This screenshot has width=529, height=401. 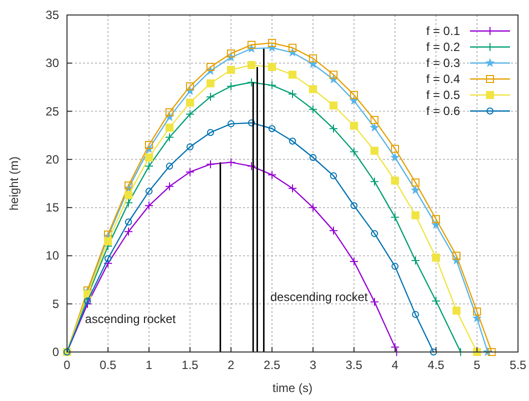 What do you see at coordinates (190, 365) in the screenshot?
I see `x-tick-label: 1.5` at bounding box center [190, 365].